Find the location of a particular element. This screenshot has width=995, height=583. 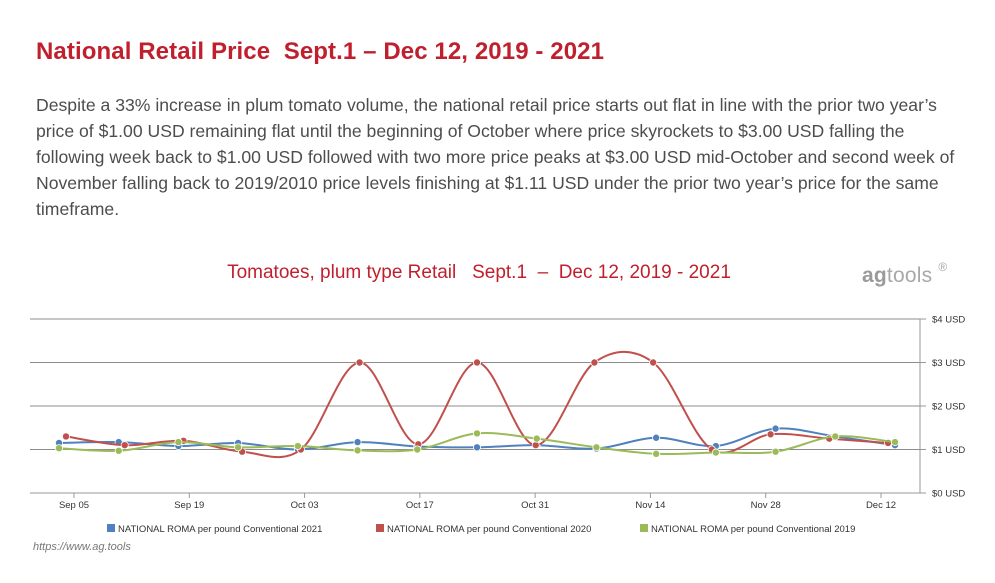

x-tick-label: Dec 12 is located at coordinates (881, 505).